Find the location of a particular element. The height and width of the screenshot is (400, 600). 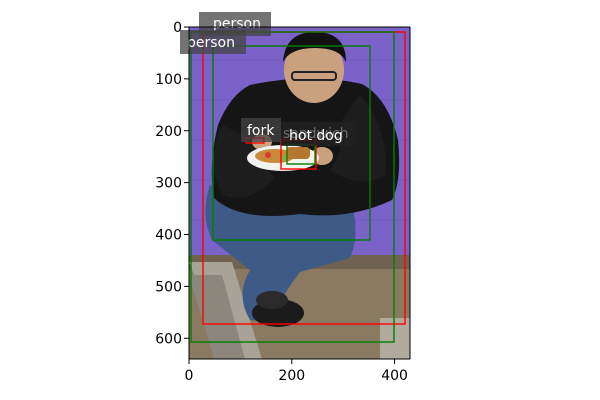

label-sandwich: sandwich is located at coordinates (316, 134).